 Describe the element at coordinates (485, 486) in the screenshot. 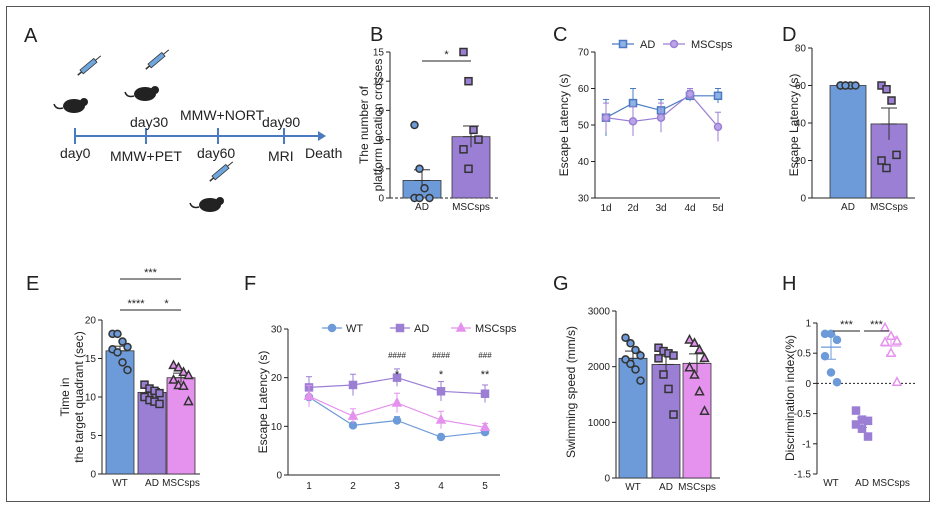

I see `x-tick-label: 5` at that location.